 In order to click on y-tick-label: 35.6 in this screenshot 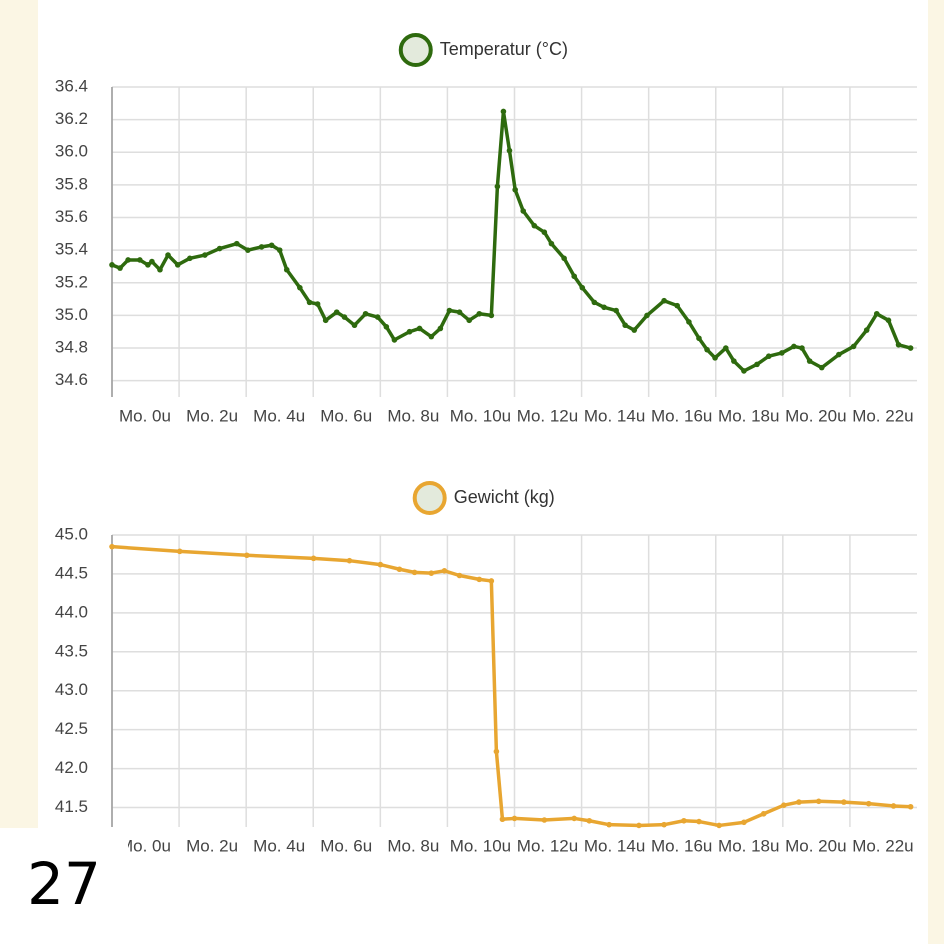, I will do `click(71, 216)`.